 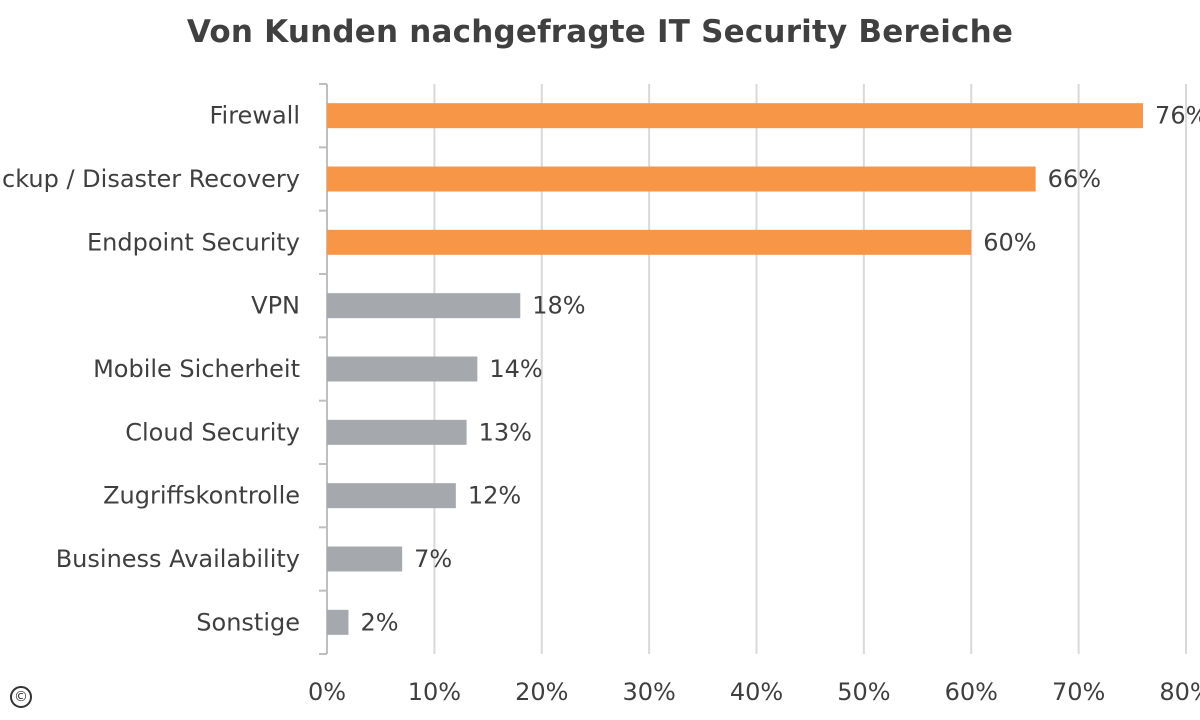 I want to click on category-label: Cloud Security, so click(x=212, y=432).